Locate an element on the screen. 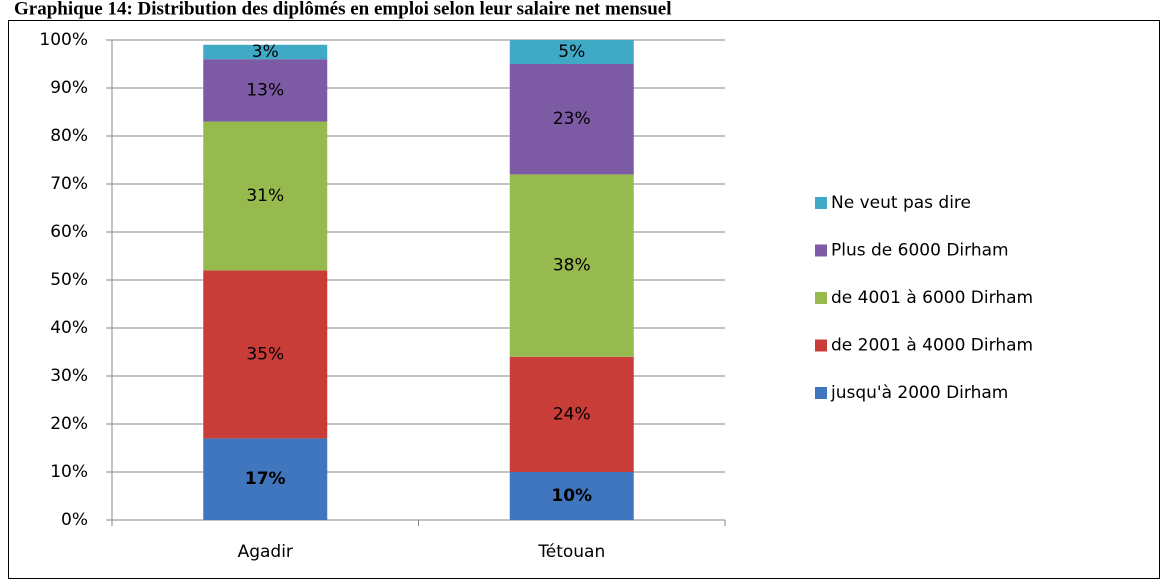 This screenshot has width=1168, height=579. y-tick-label: 50% is located at coordinates (69, 280).